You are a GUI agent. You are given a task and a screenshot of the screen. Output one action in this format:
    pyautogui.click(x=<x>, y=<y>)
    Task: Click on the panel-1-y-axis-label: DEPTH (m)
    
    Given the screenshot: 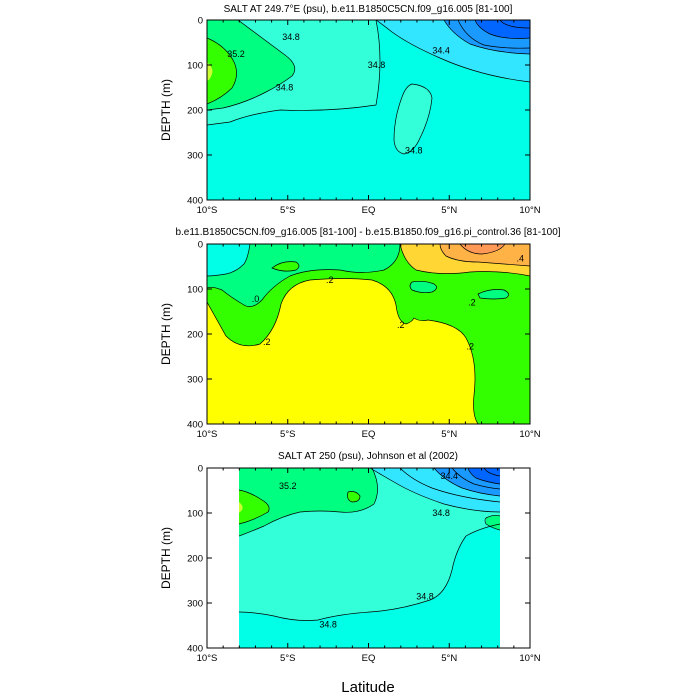 What is the action you would take?
    pyautogui.click(x=166, y=110)
    